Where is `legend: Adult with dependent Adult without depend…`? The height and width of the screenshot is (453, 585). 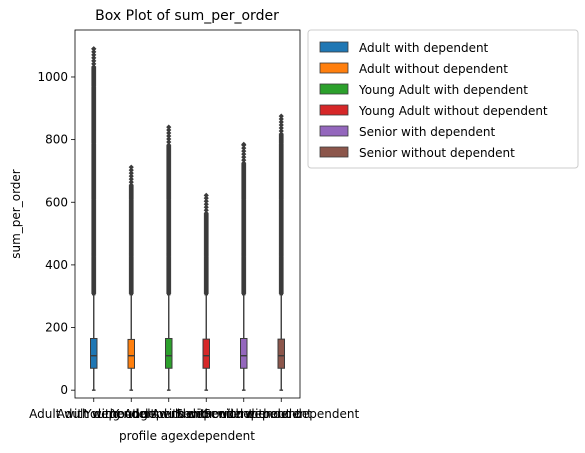 legend: Adult with dependent Adult without depend… is located at coordinates (443, 99).